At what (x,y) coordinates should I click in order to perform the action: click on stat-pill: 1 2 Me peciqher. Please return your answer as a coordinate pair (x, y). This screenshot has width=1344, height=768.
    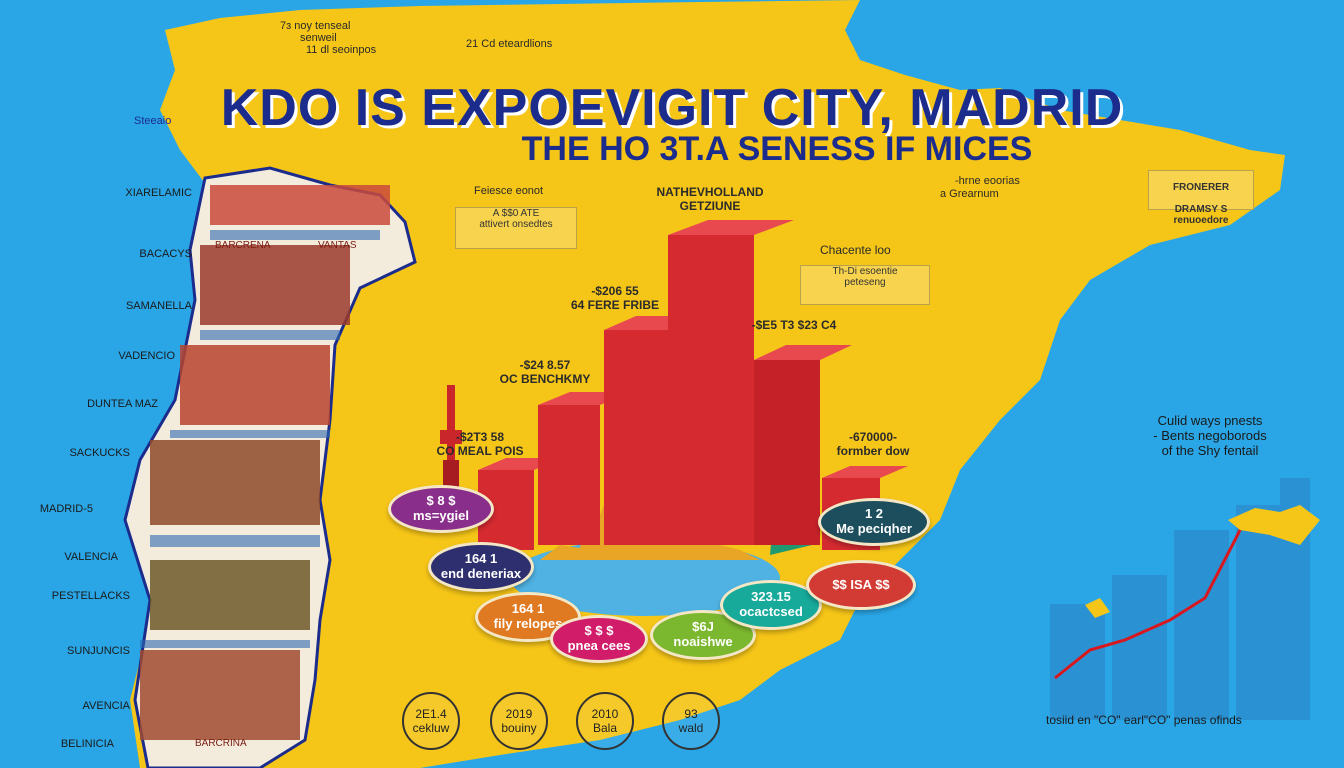
    Looking at the image, I should click on (874, 522).